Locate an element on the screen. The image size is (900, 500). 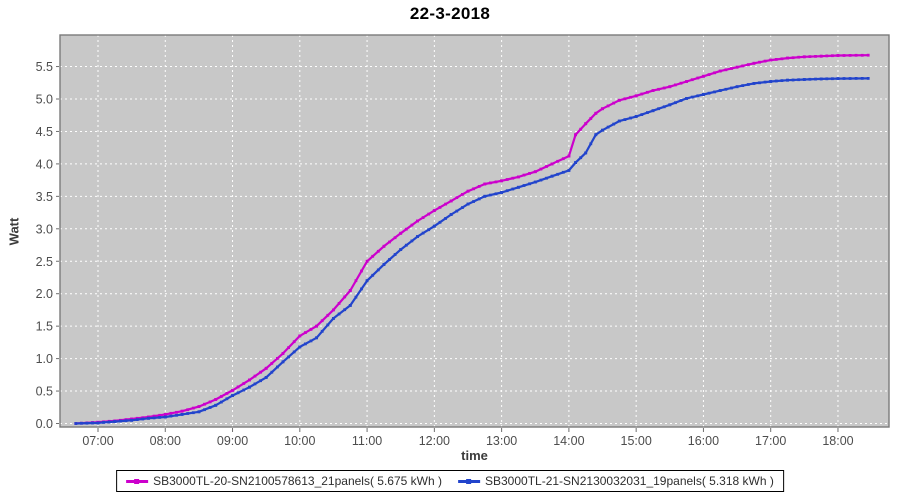
legend-point-icon is located at coordinates (137, 481).